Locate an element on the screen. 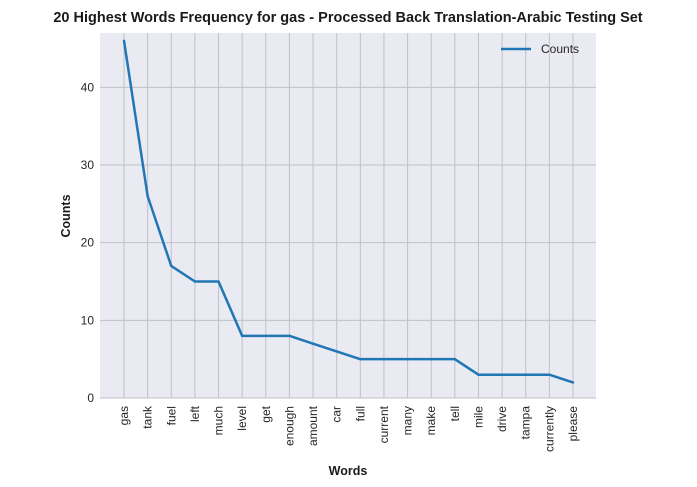 The image size is (697, 487). x-tick-label: get is located at coordinates (266, 413).